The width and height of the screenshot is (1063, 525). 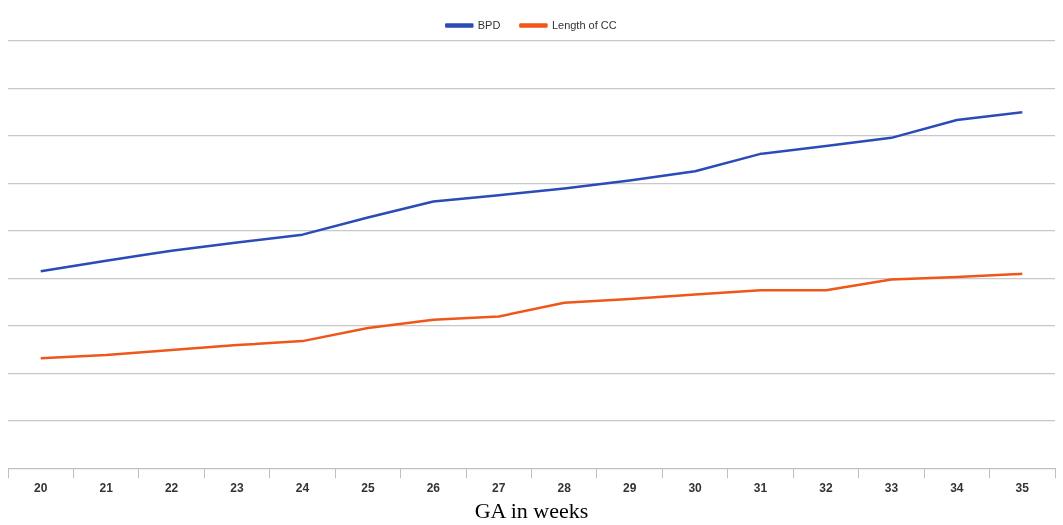 What do you see at coordinates (171, 487) in the screenshot?
I see `x-tick-label: 22` at bounding box center [171, 487].